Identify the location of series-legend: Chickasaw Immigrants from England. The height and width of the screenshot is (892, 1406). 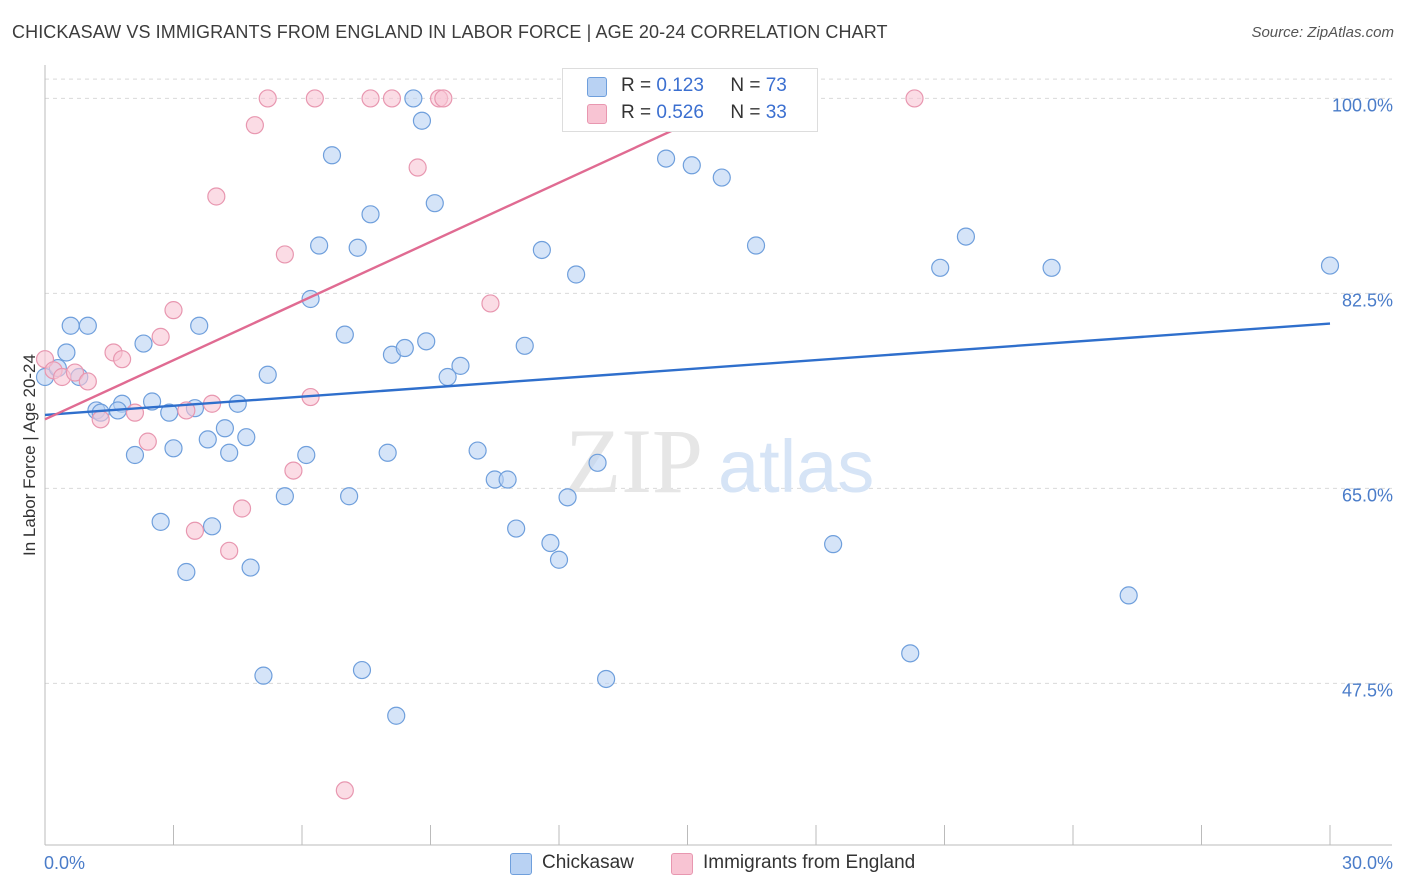
(703, 864).